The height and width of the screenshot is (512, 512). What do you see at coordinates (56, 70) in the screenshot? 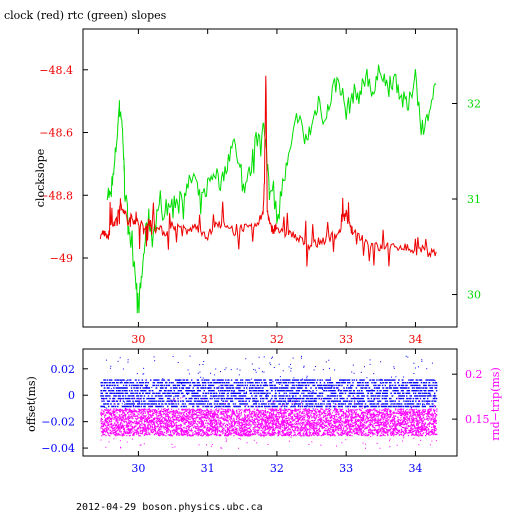
I see `top-y-tick-label: −48.4` at bounding box center [56, 70].